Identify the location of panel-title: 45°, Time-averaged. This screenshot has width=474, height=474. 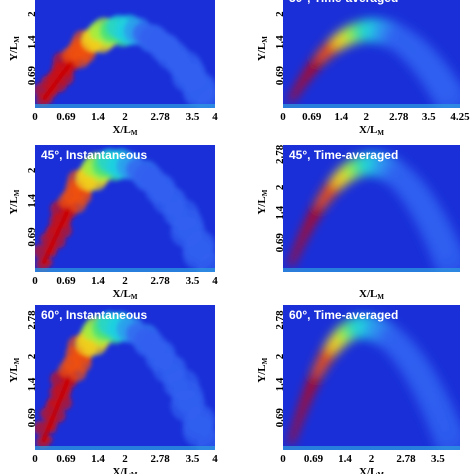
(343, 155).